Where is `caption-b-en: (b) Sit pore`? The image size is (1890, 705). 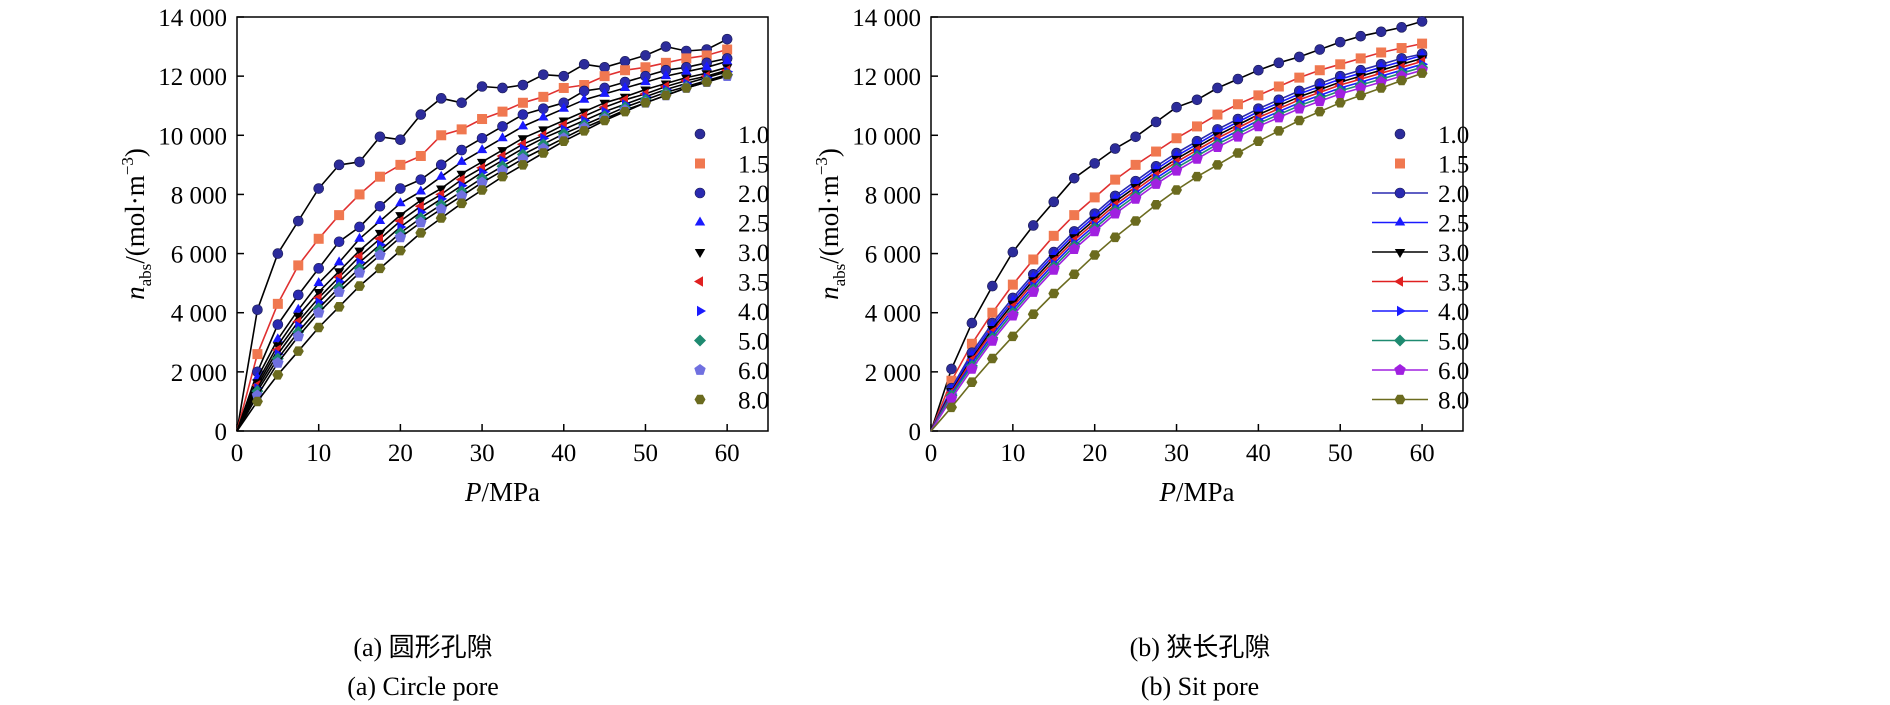 caption-b-en: (b) Sit pore is located at coordinates (1200, 686).